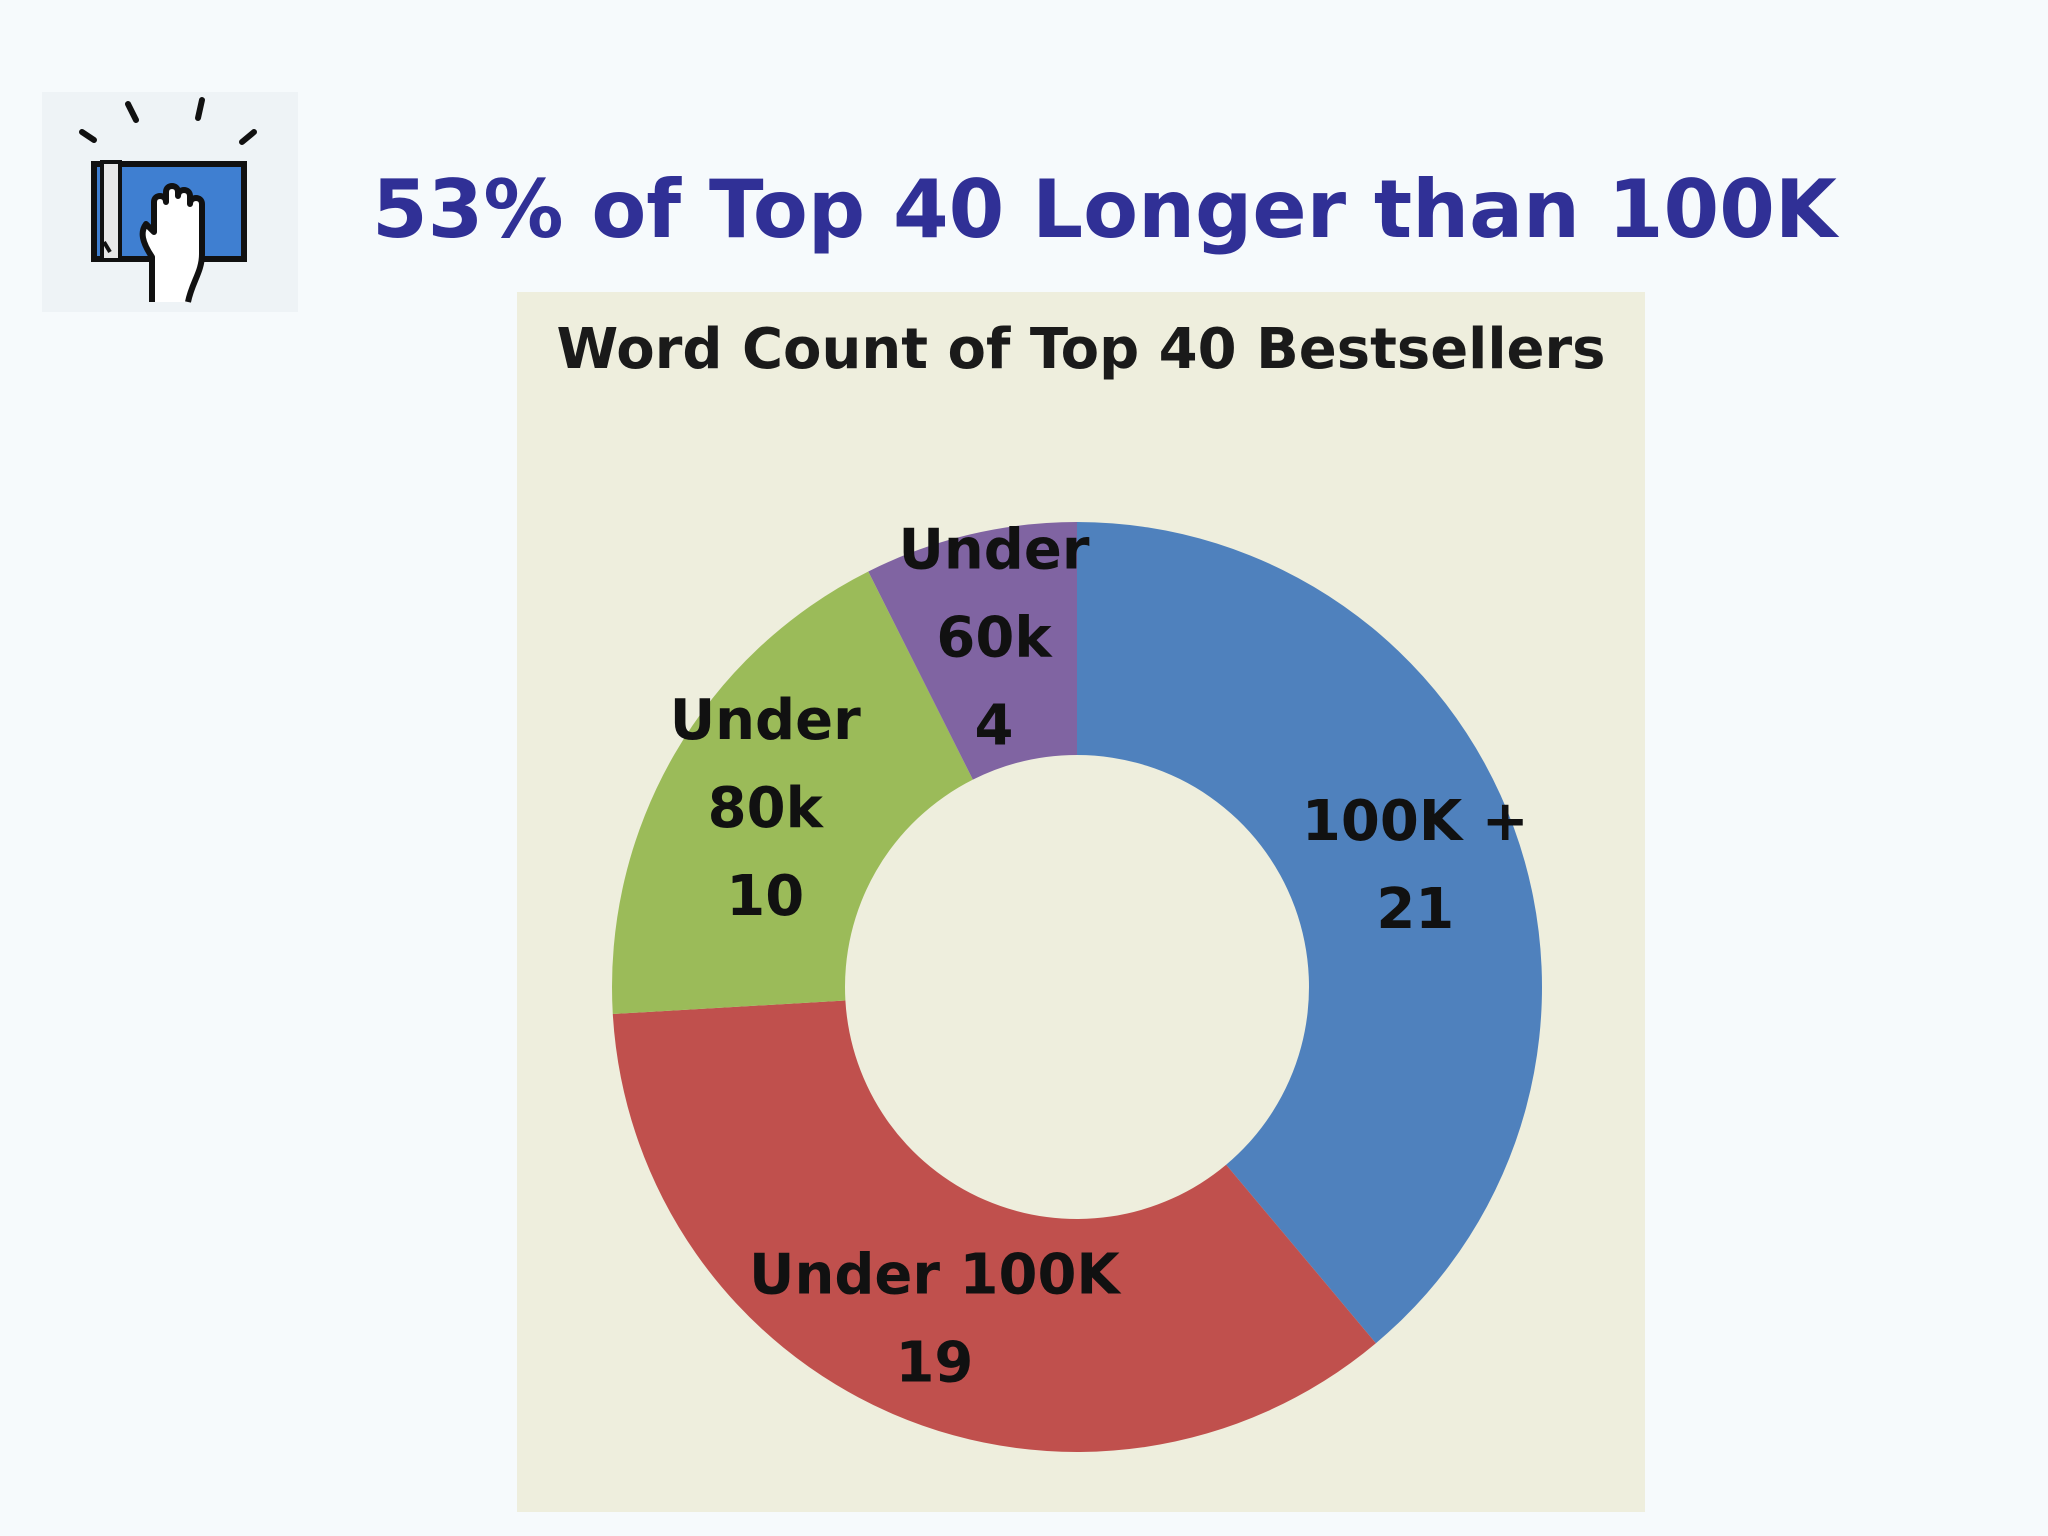  I want to click on book-hand-icon, so click(170, 202).